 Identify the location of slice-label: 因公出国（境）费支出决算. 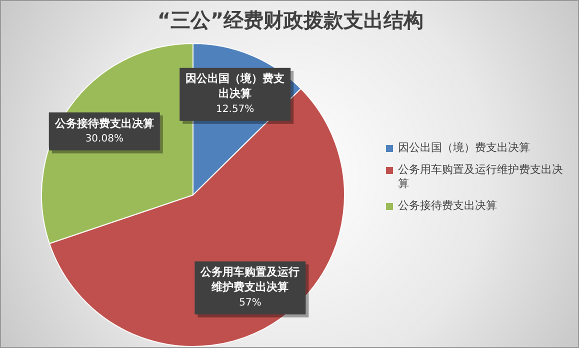
(235, 86).